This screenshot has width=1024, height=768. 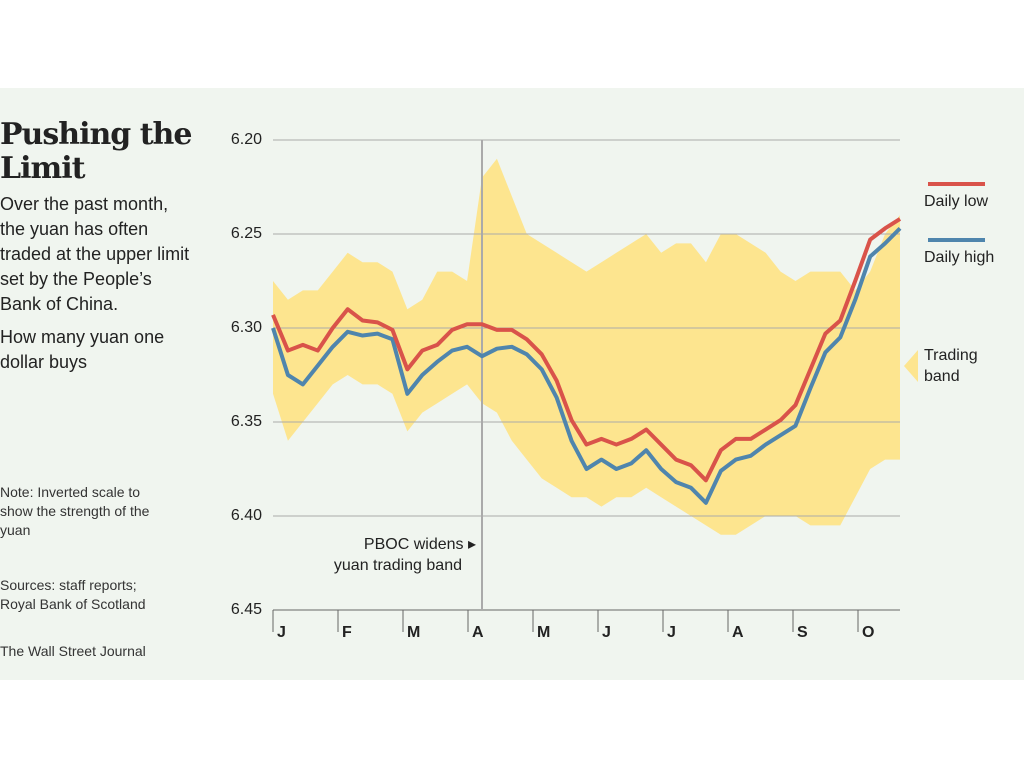 What do you see at coordinates (956, 201) in the screenshot?
I see `legend-label: Daily low` at bounding box center [956, 201].